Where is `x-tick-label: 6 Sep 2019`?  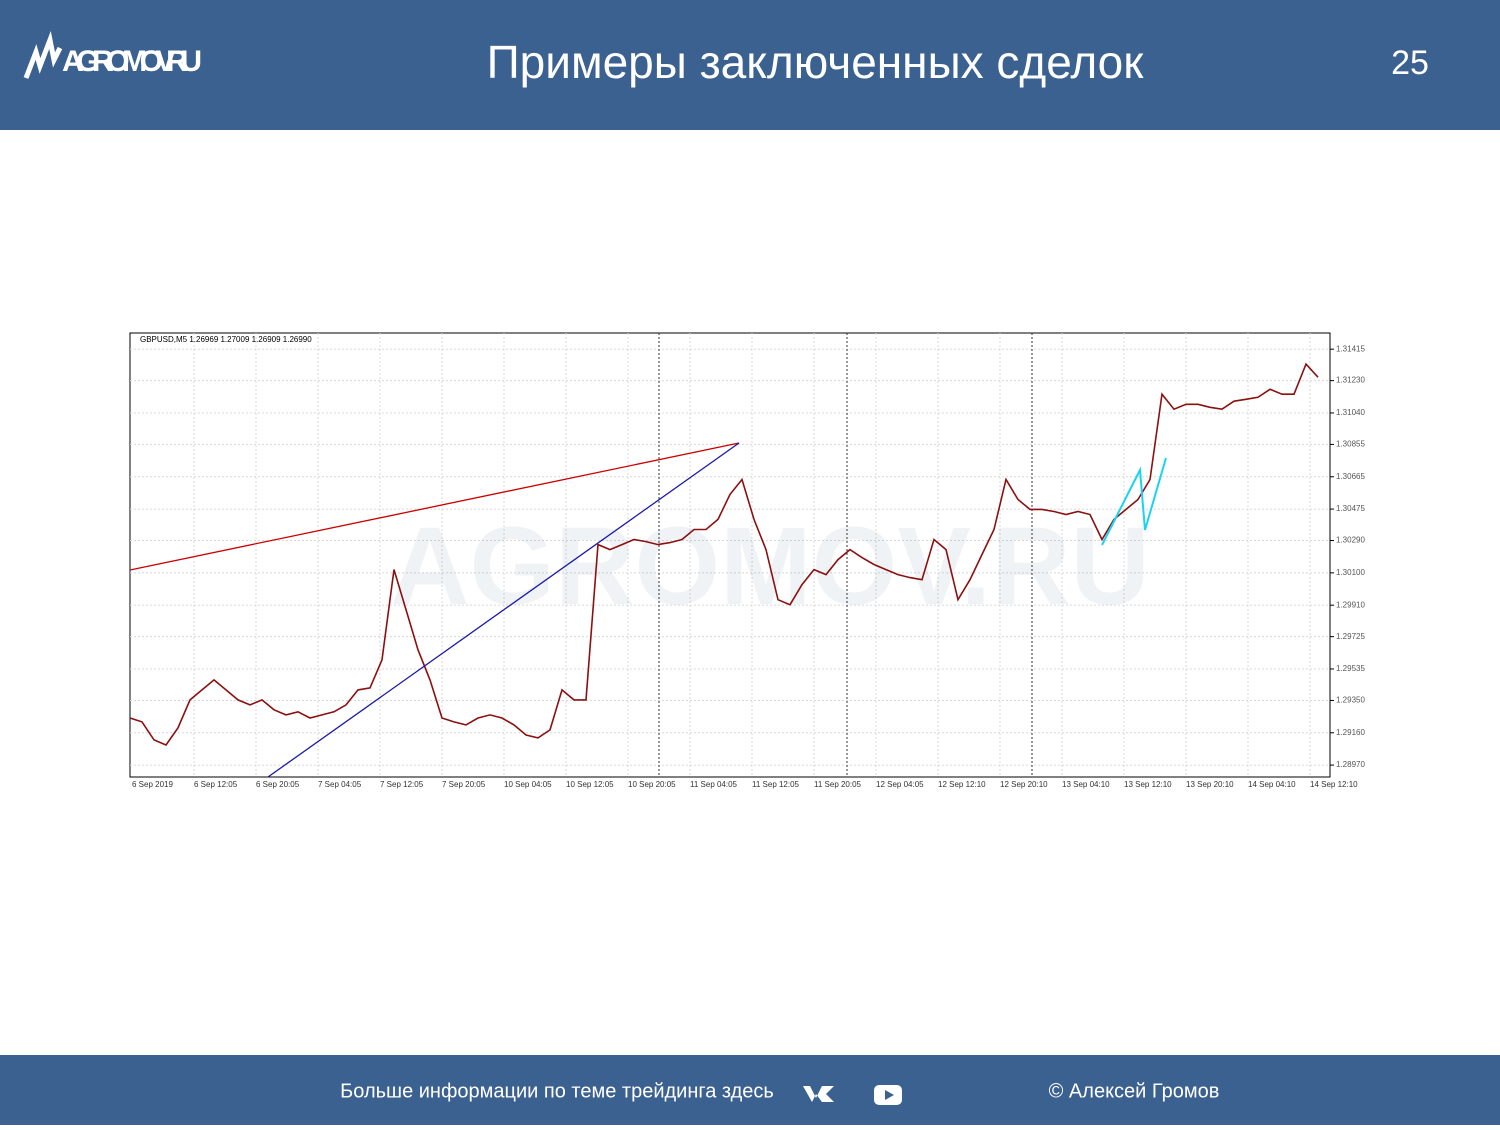
x-tick-label: 6 Sep 2019 is located at coordinates (152, 784).